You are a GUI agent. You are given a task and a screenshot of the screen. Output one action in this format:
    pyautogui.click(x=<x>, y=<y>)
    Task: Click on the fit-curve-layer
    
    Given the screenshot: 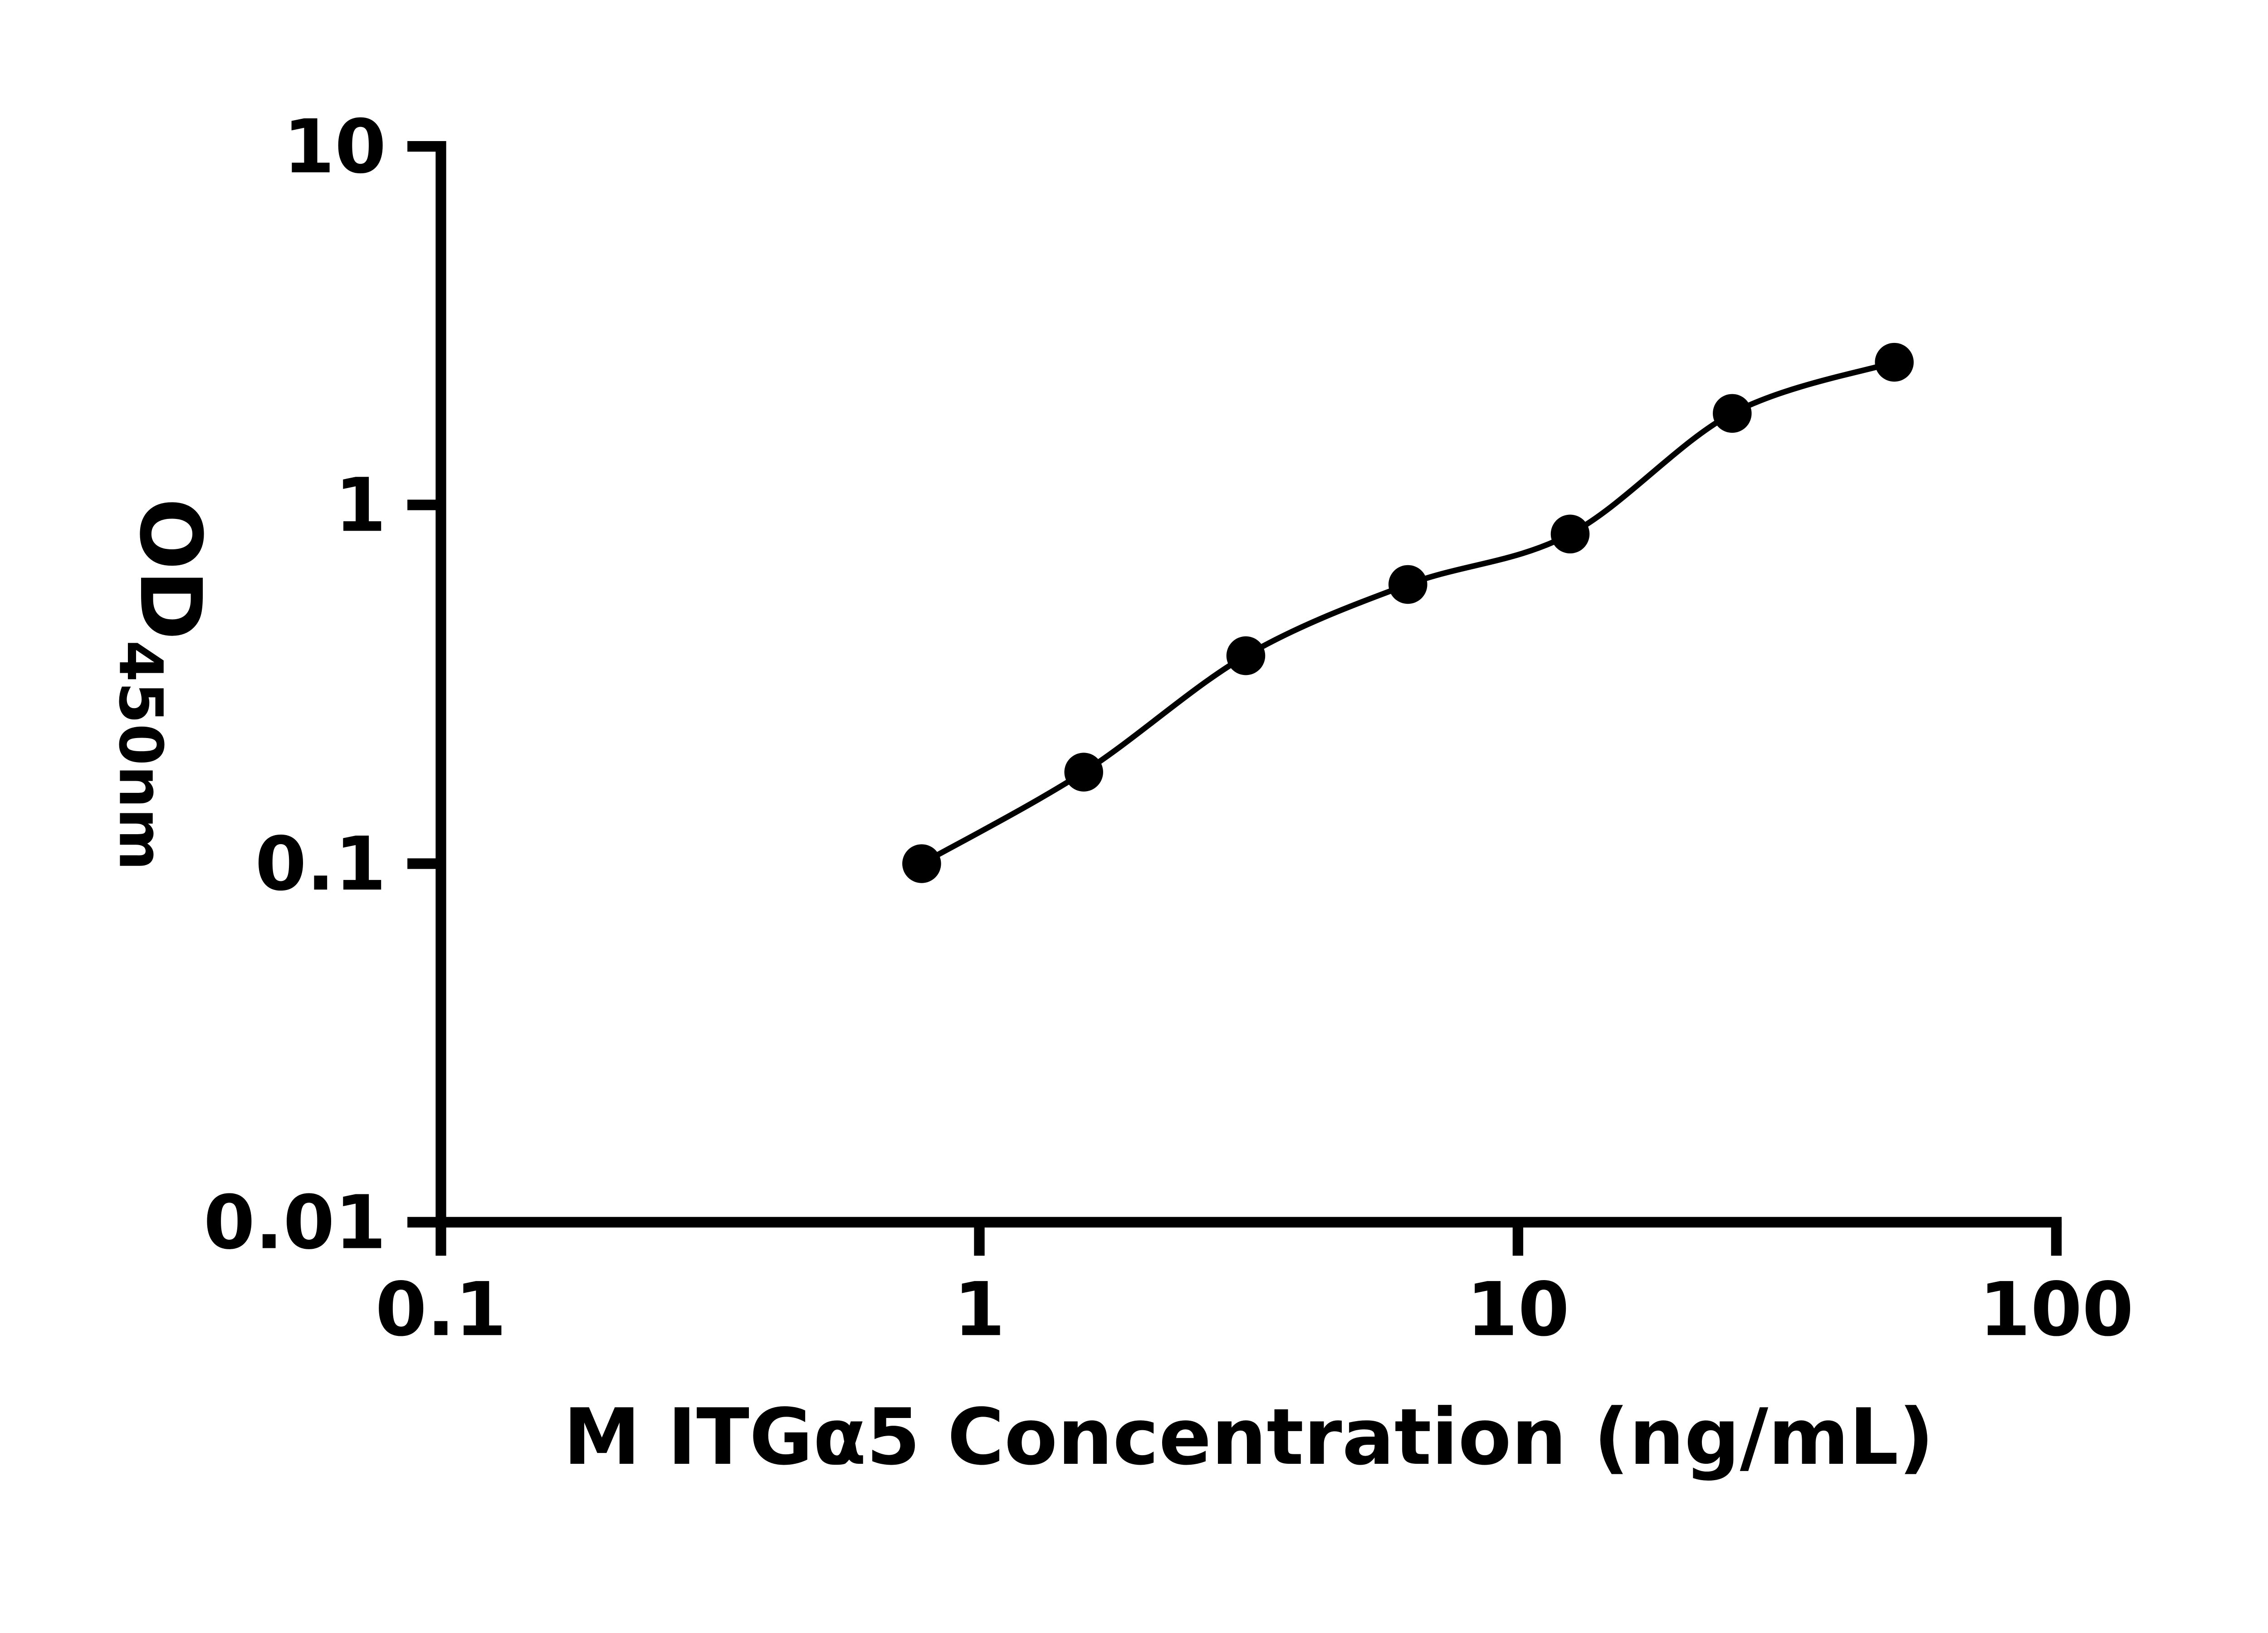 What is the action you would take?
    pyautogui.click(x=1408, y=612)
    